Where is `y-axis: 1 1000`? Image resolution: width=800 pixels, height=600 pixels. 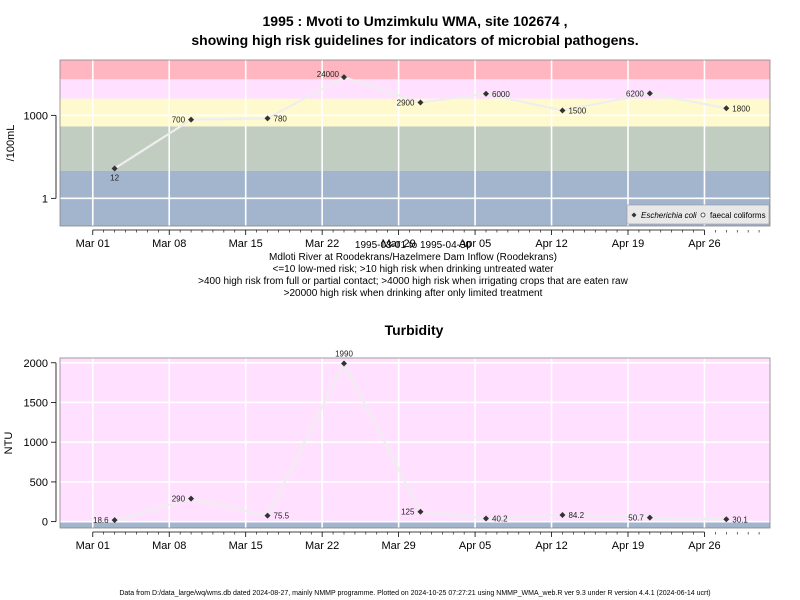 y-axis: 1 1000 is located at coordinates (40, 157).